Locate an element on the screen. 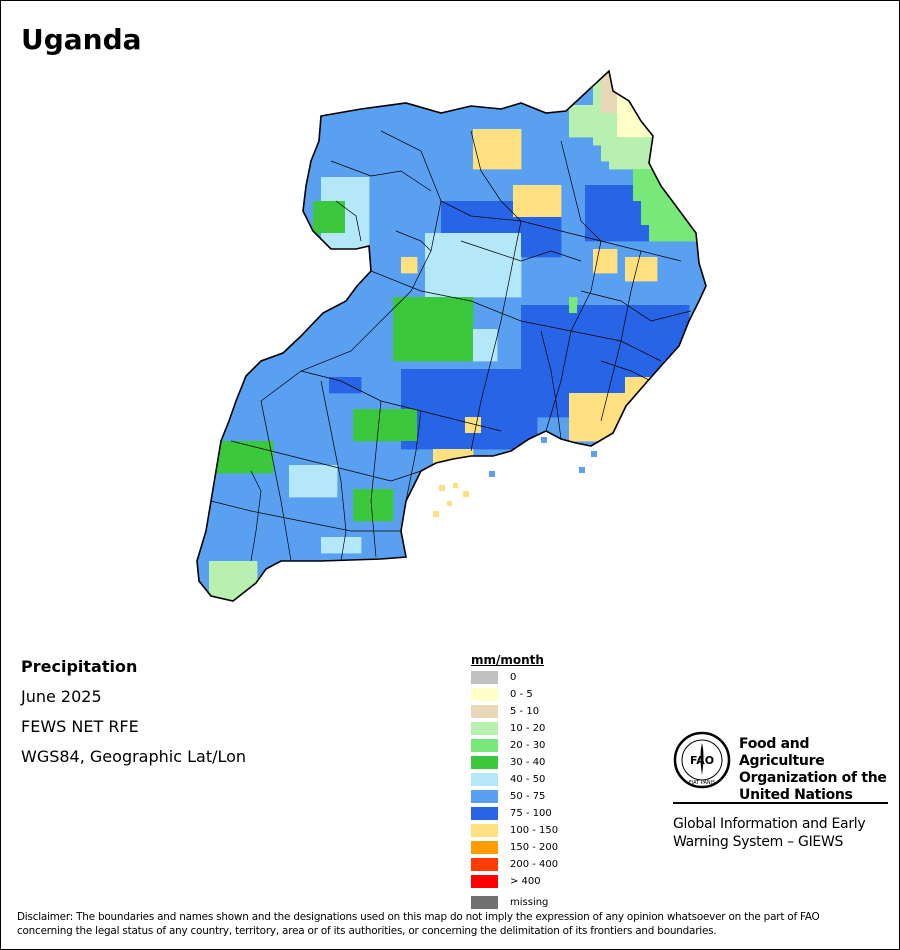  legend-item: 100 - 150 is located at coordinates (514, 831).